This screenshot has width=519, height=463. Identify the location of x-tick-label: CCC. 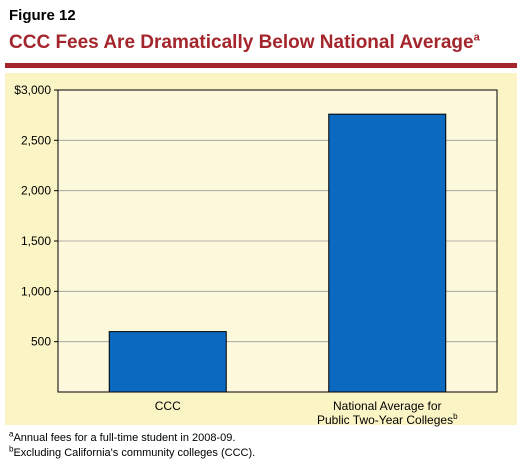
(168, 406).